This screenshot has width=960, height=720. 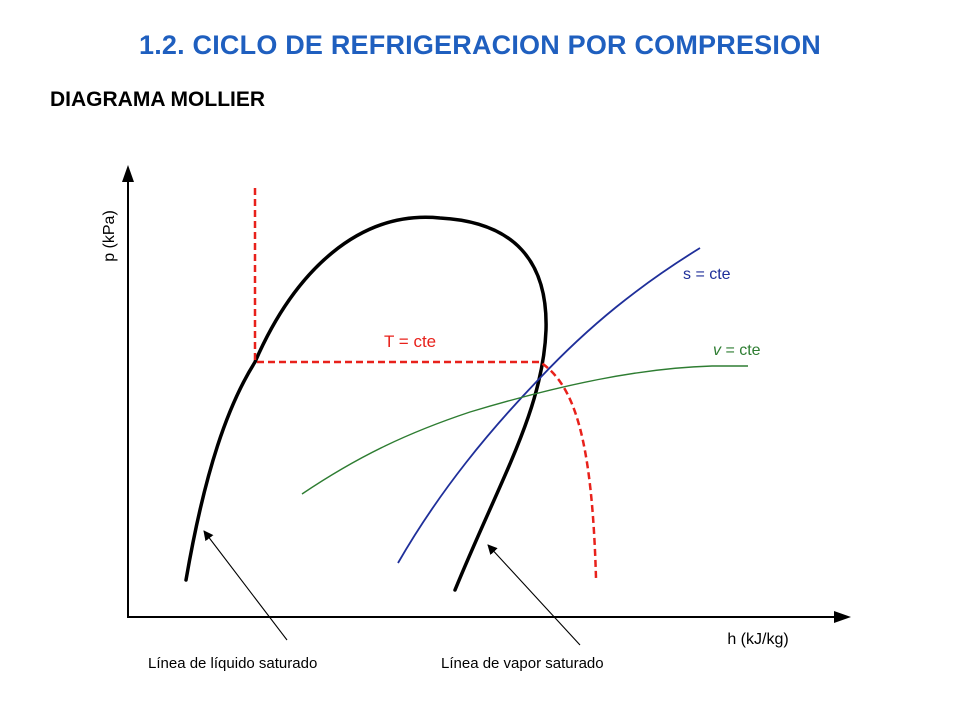 What do you see at coordinates (245, 585) in the screenshot?
I see `liquid-line-callout-arrow` at bounding box center [245, 585].